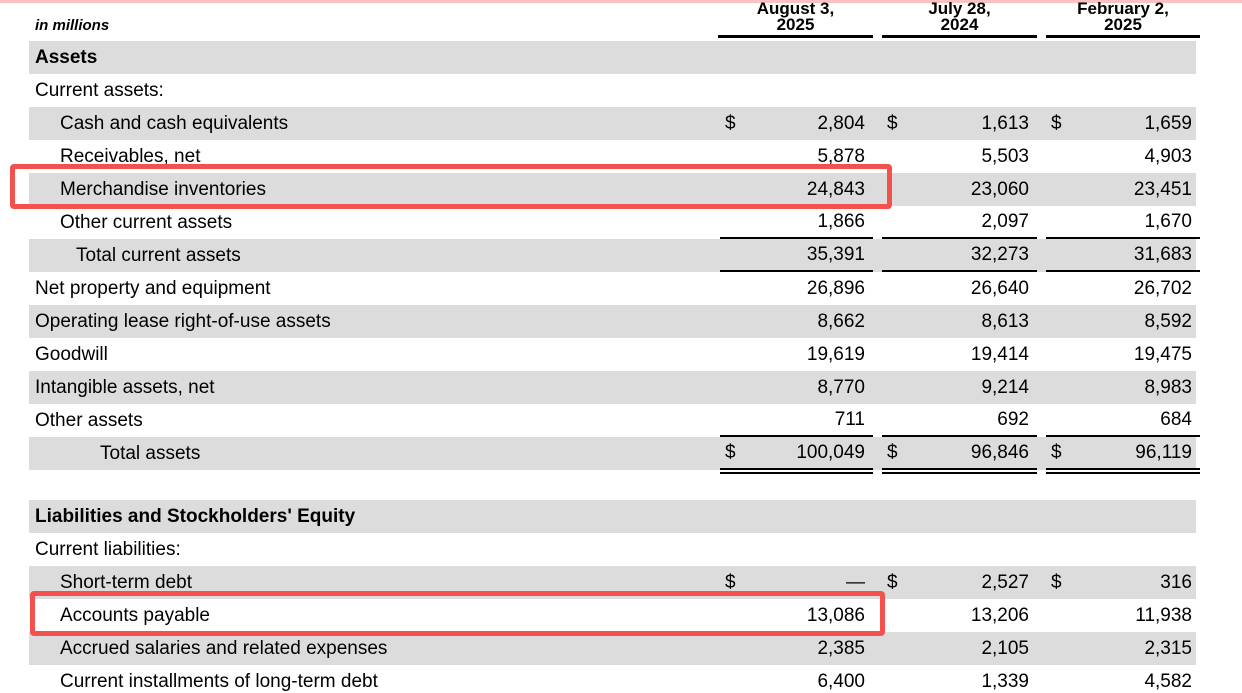 The height and width of the screenshot is (693, 1242). What do you see at coordinates (1168, 321) in the screenshot?
I see `cell-value: 8,592` at bounding box center [1168, 321].